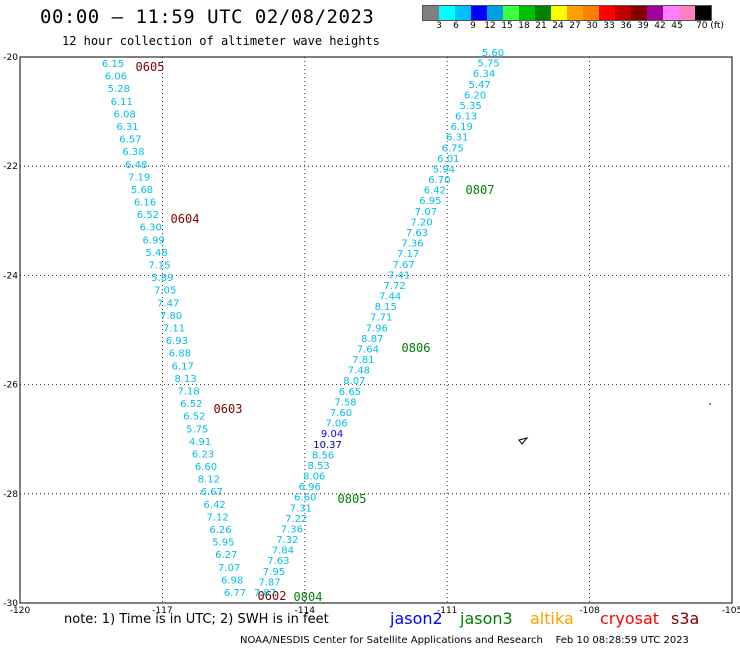  What do you see at coordinates (524, 26) in the screenshot?
I see `colorbar-tick: 18` at bounding box center [524, 26].